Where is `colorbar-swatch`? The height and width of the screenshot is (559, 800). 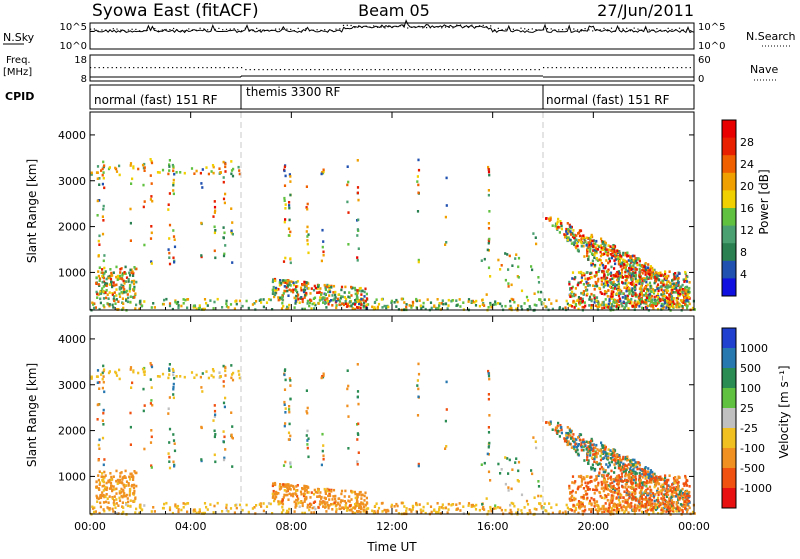 colorbar-swatch is located at coordinates (729, 182).